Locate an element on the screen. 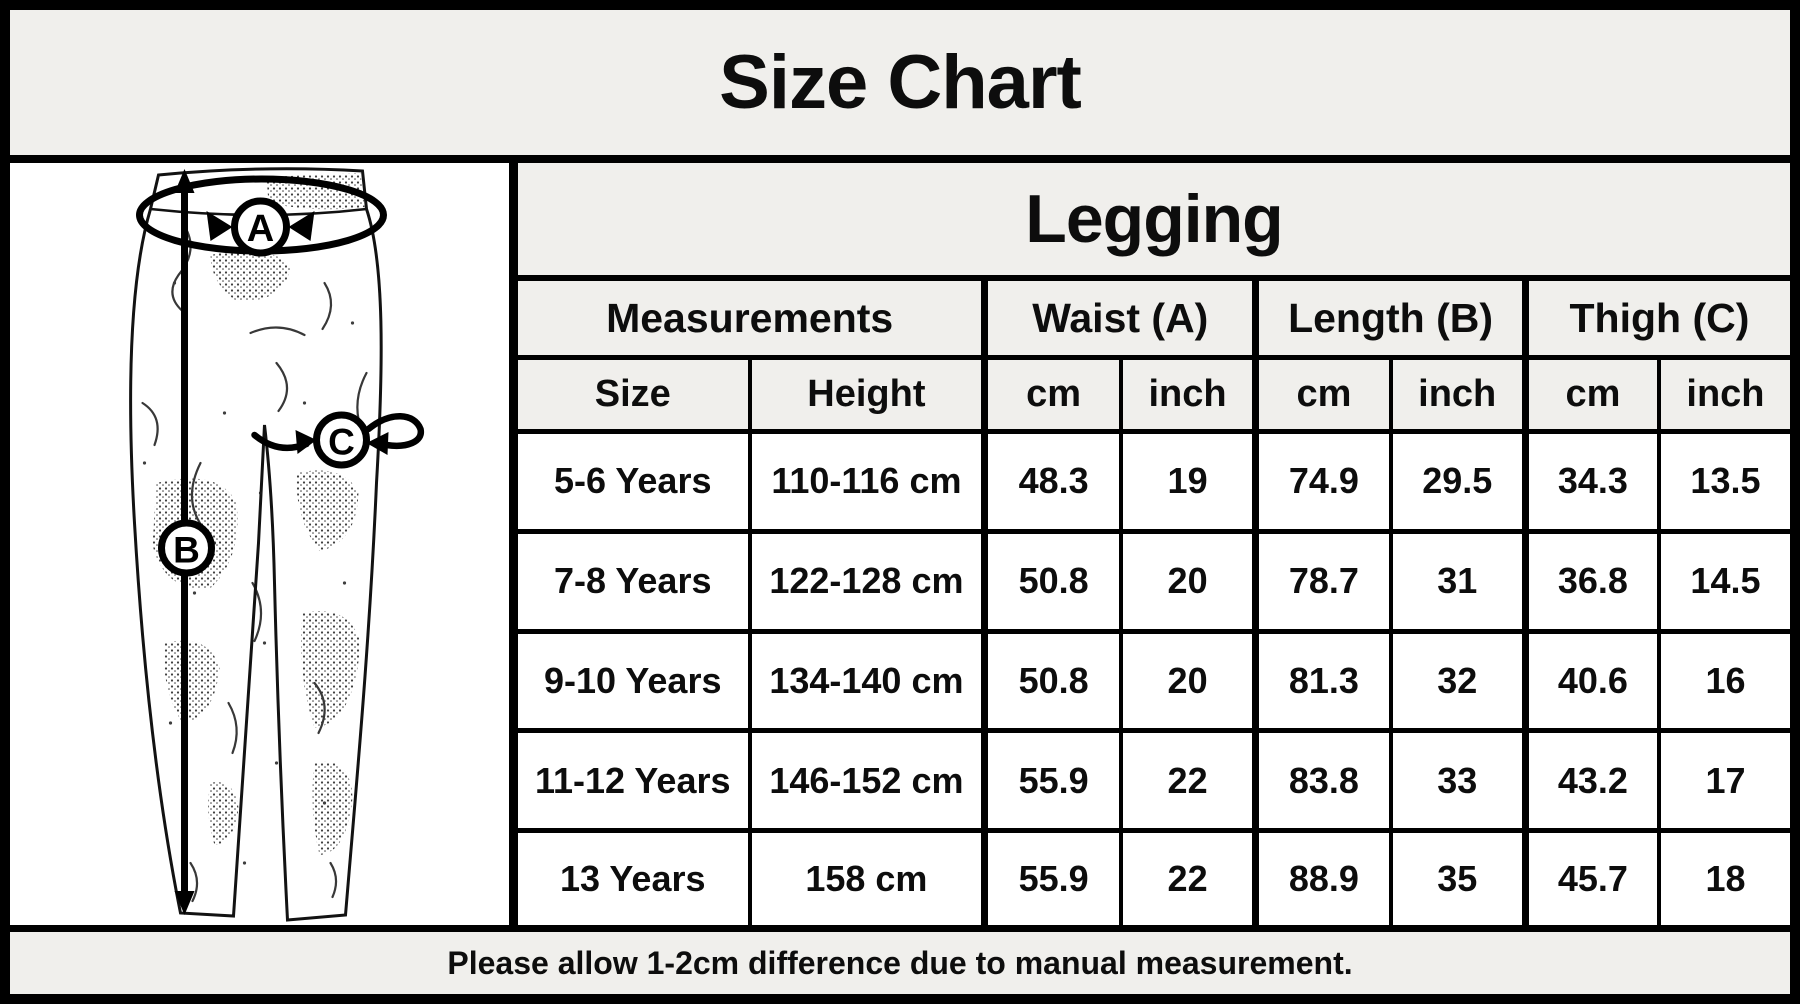 Image resolution: width=1800 pixels, height=1004 pixels. table-title: Legging is located at coordinates (1154, 222).